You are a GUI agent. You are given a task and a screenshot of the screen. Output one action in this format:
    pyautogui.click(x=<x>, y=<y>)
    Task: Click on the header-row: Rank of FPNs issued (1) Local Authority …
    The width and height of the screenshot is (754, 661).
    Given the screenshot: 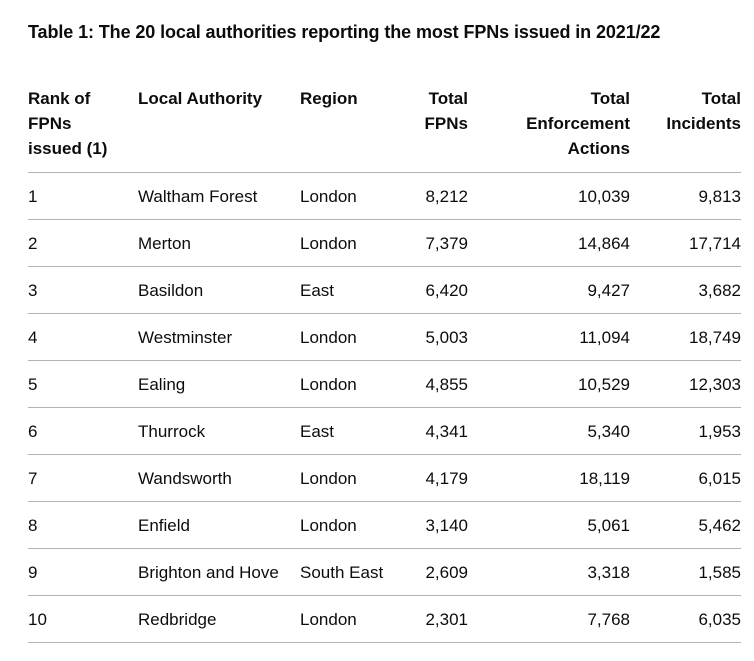 What is the action you would take?
    pyautogui.click(x=384, y=129)
    